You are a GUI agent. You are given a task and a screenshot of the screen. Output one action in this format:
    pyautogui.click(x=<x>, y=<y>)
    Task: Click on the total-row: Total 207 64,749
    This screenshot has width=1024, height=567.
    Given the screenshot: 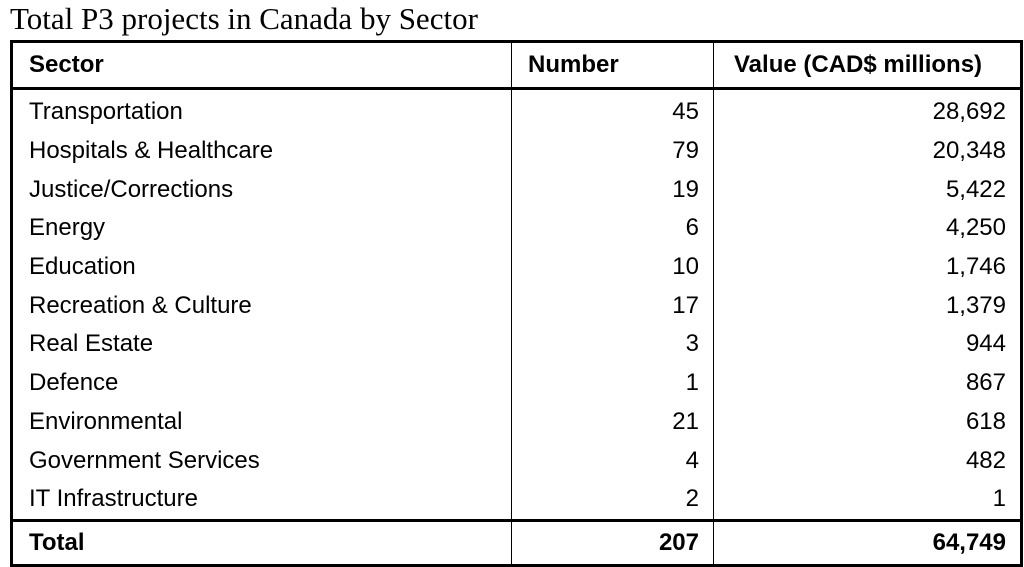 What is the action you would take?
    pyautogui.click(x=516, y=542)
    